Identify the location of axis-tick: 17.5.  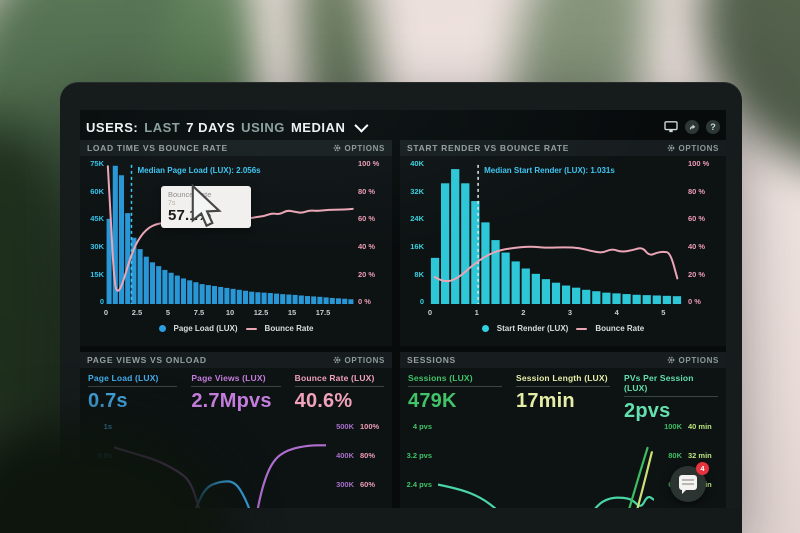
(323, 312).